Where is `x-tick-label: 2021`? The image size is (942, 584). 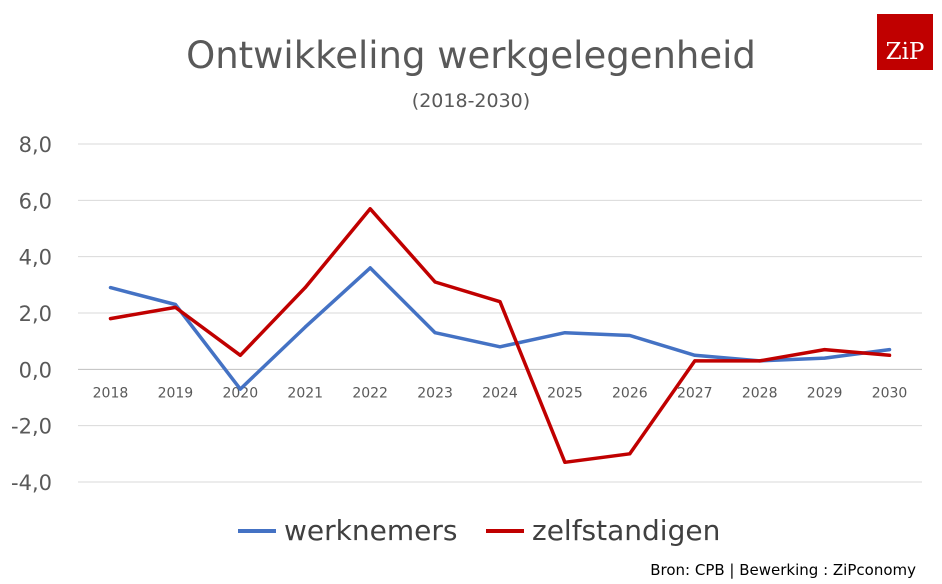 x-tick-label: 2021 is located at coordinates (305, 393).